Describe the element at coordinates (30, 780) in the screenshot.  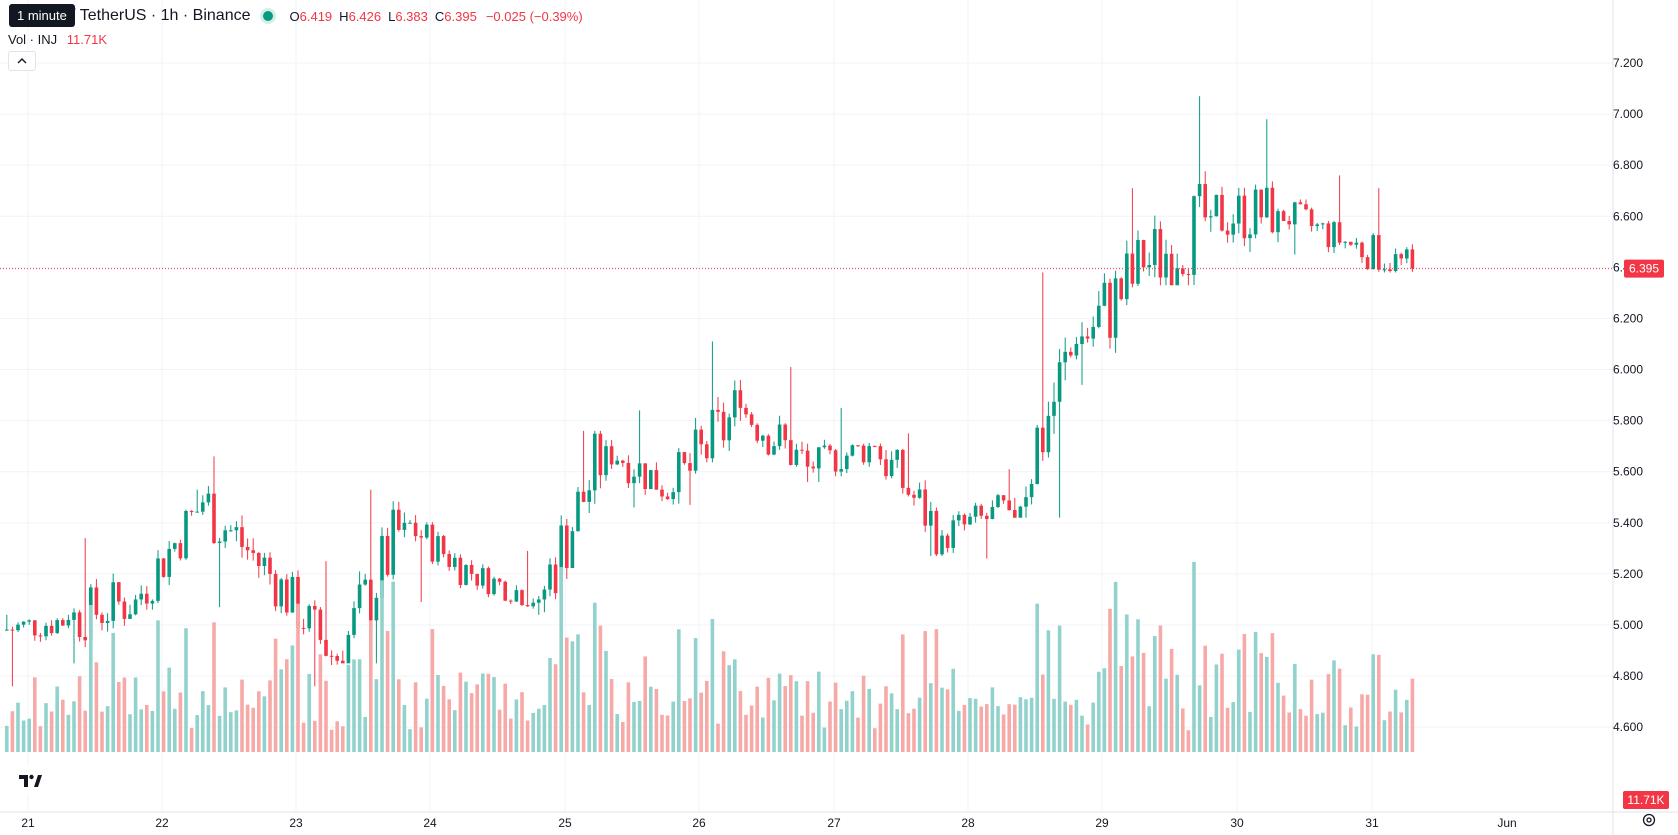
I see `tradingview-logo` at that location.